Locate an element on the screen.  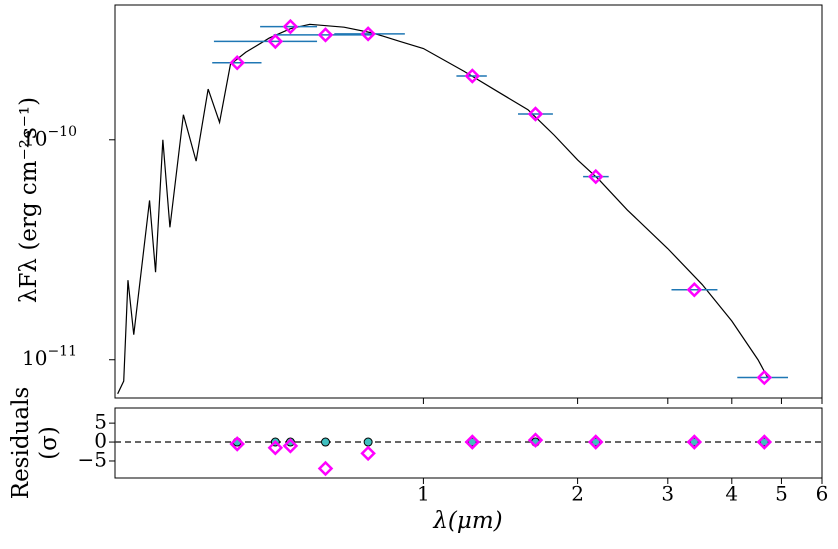
y-tick-label: 10−10 is located at coordinates (49, 137).